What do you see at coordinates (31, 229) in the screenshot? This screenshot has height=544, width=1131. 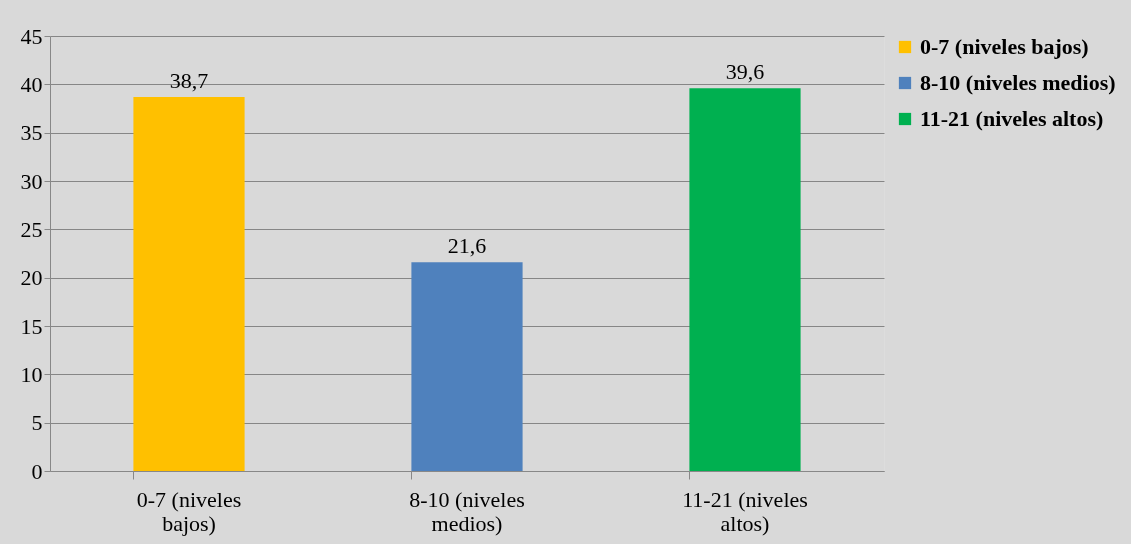 I see `y-tick-label: 25` at bounding box center [31, 229].